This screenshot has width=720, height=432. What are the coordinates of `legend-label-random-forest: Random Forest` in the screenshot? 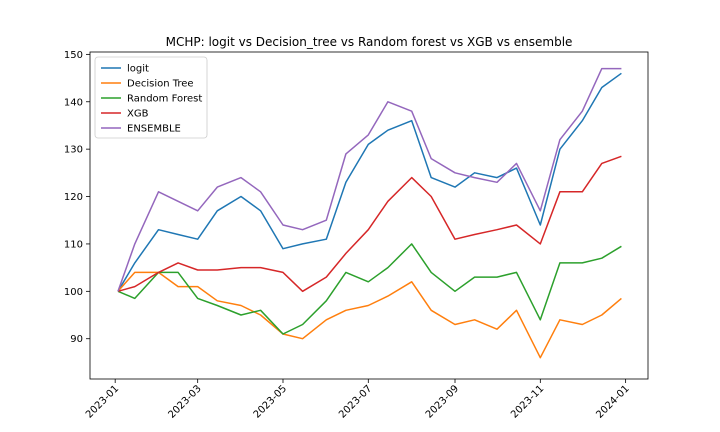 It's located at (164, 99).